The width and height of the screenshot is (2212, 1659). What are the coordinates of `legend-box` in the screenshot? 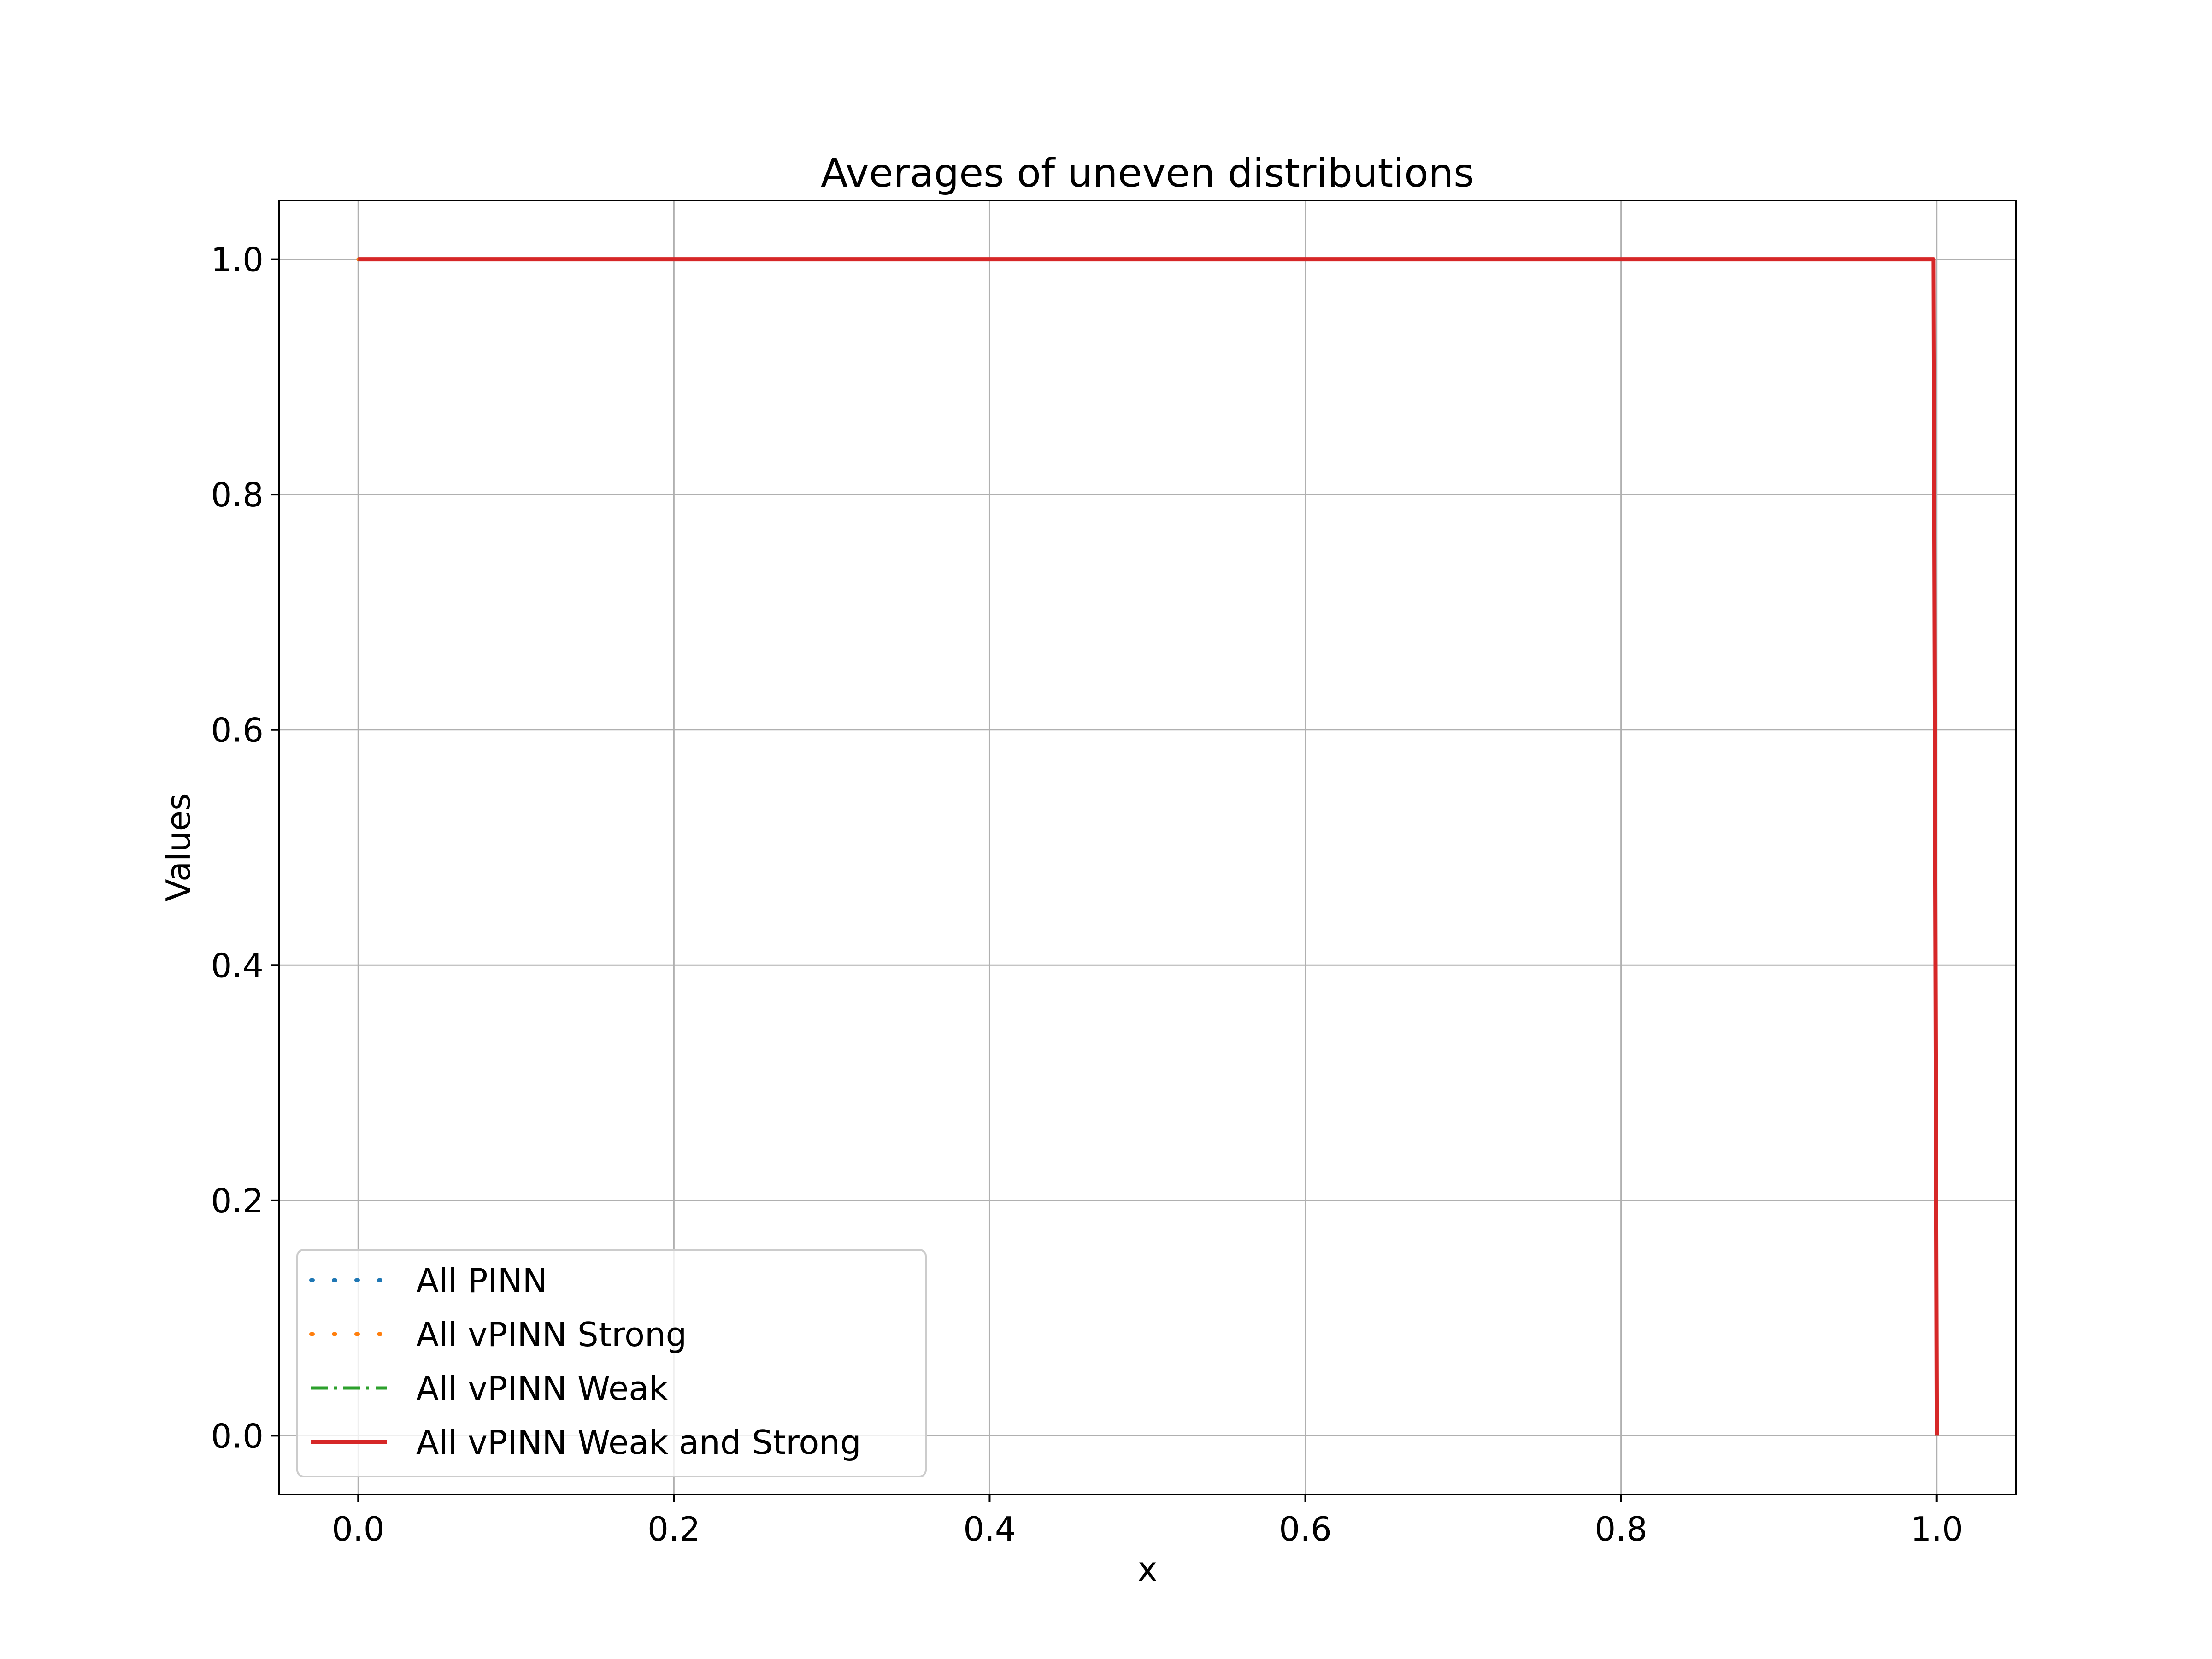 It's located at (611, 1363).